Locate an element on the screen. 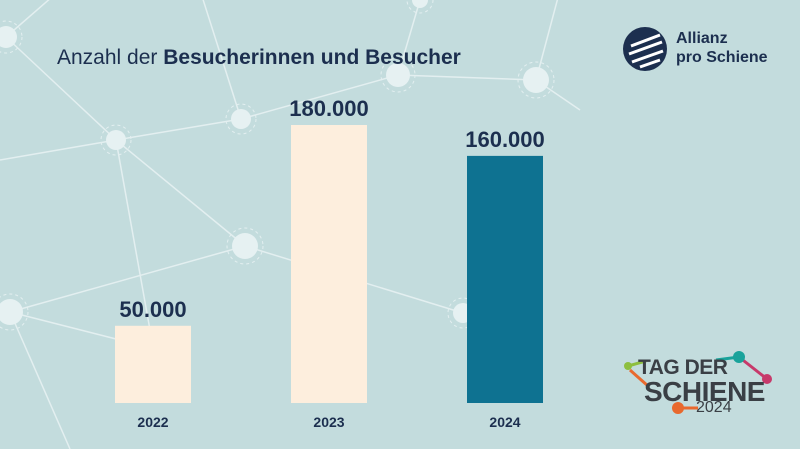  allianz-logo-line1: Allianz is located at coordinates (702, 38).